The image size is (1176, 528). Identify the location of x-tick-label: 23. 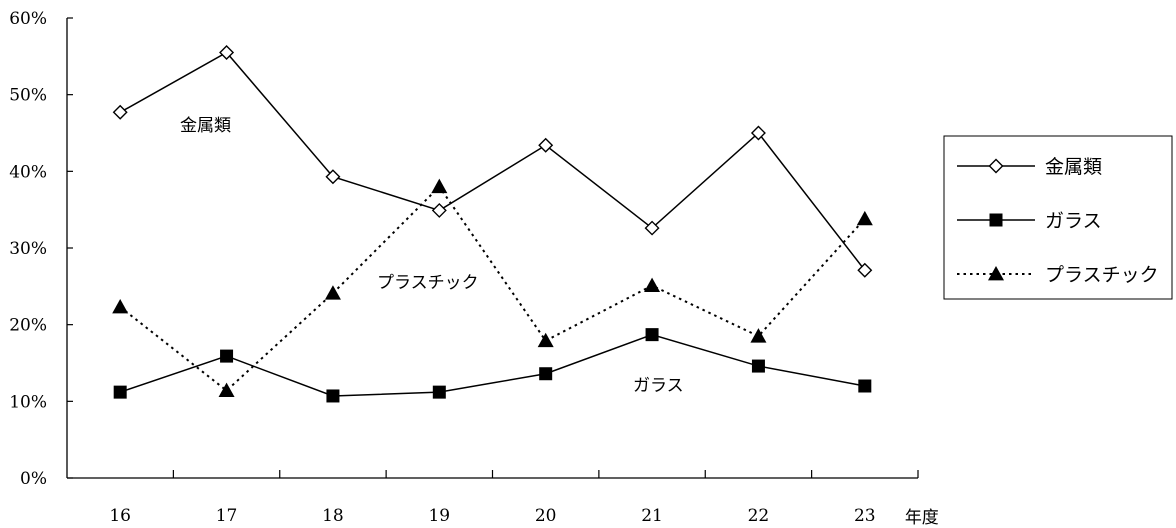
(865, 516).